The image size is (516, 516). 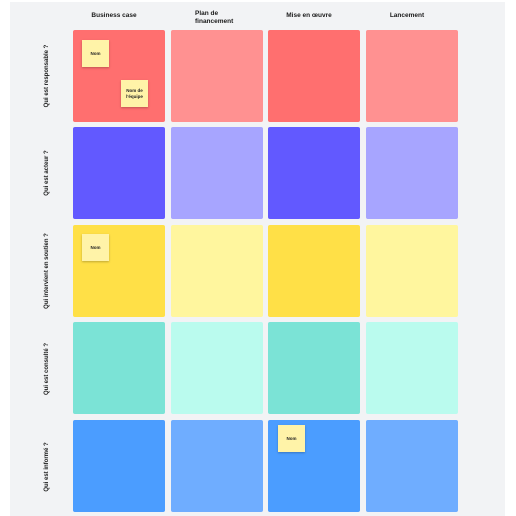 I want to click on column-header-lancement: Lancement, so click(x=407, y=15).